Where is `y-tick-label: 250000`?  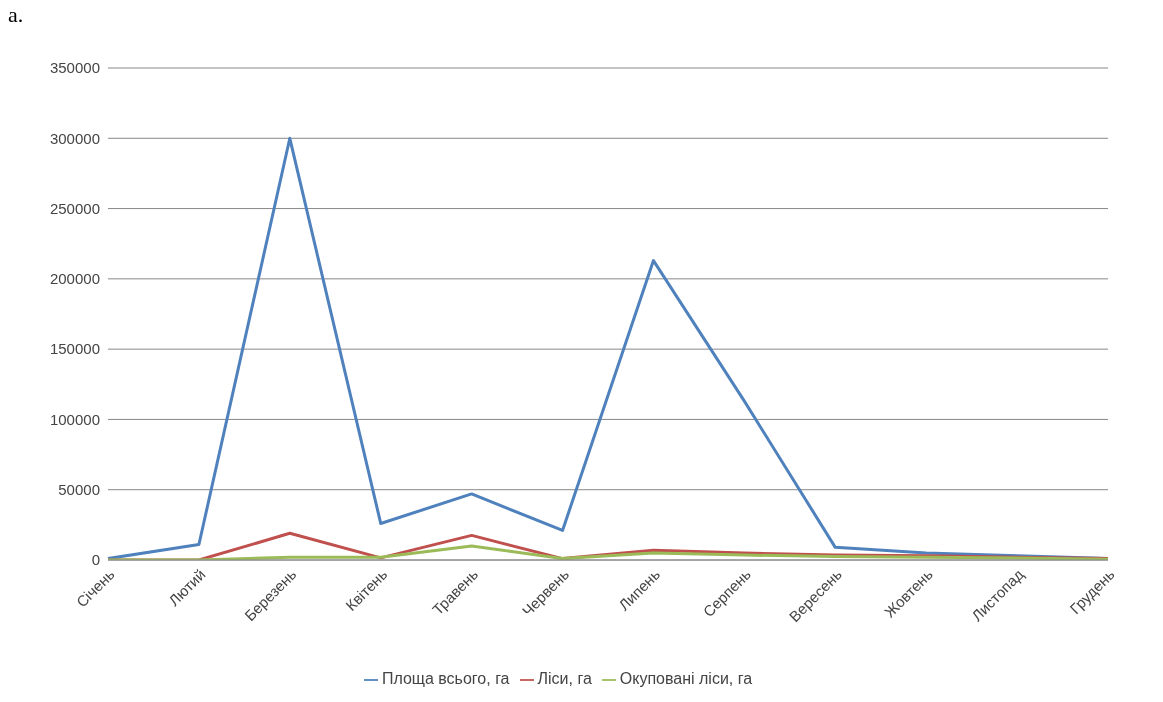 y-tick-label: 250000 is located at coordinates (74, 208).